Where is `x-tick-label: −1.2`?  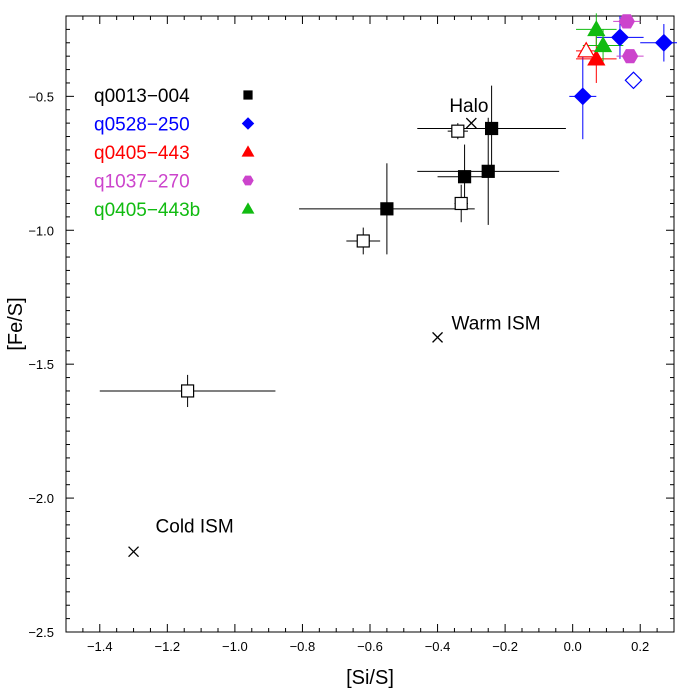 x-tick-label: −1.2 is located at coordinates (167, 646).